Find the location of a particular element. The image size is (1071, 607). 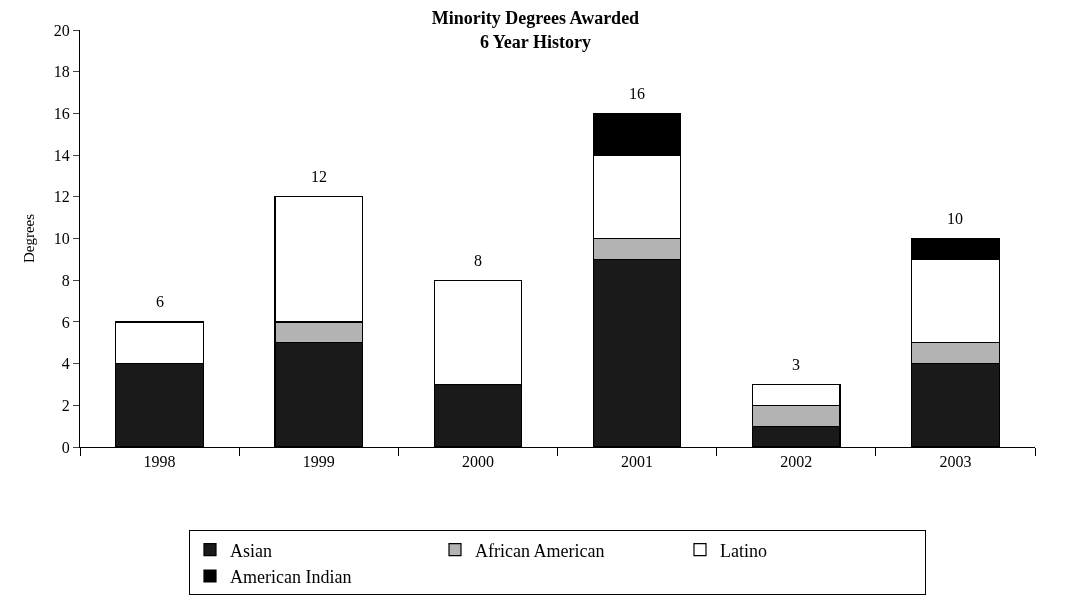

total-label: 10 is located at coordinates (955, 218).